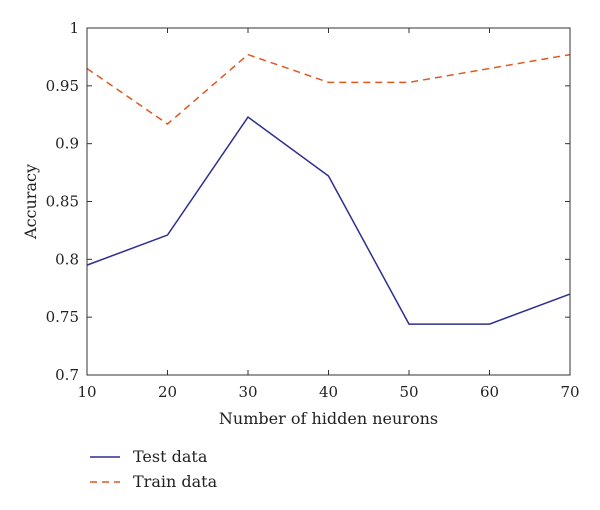 This screenshot has width=600, height=510. Describe the element at coordinates (328, 418) in the screenshot. I see `x-axis-label: Number of hidden neurons` at that location.